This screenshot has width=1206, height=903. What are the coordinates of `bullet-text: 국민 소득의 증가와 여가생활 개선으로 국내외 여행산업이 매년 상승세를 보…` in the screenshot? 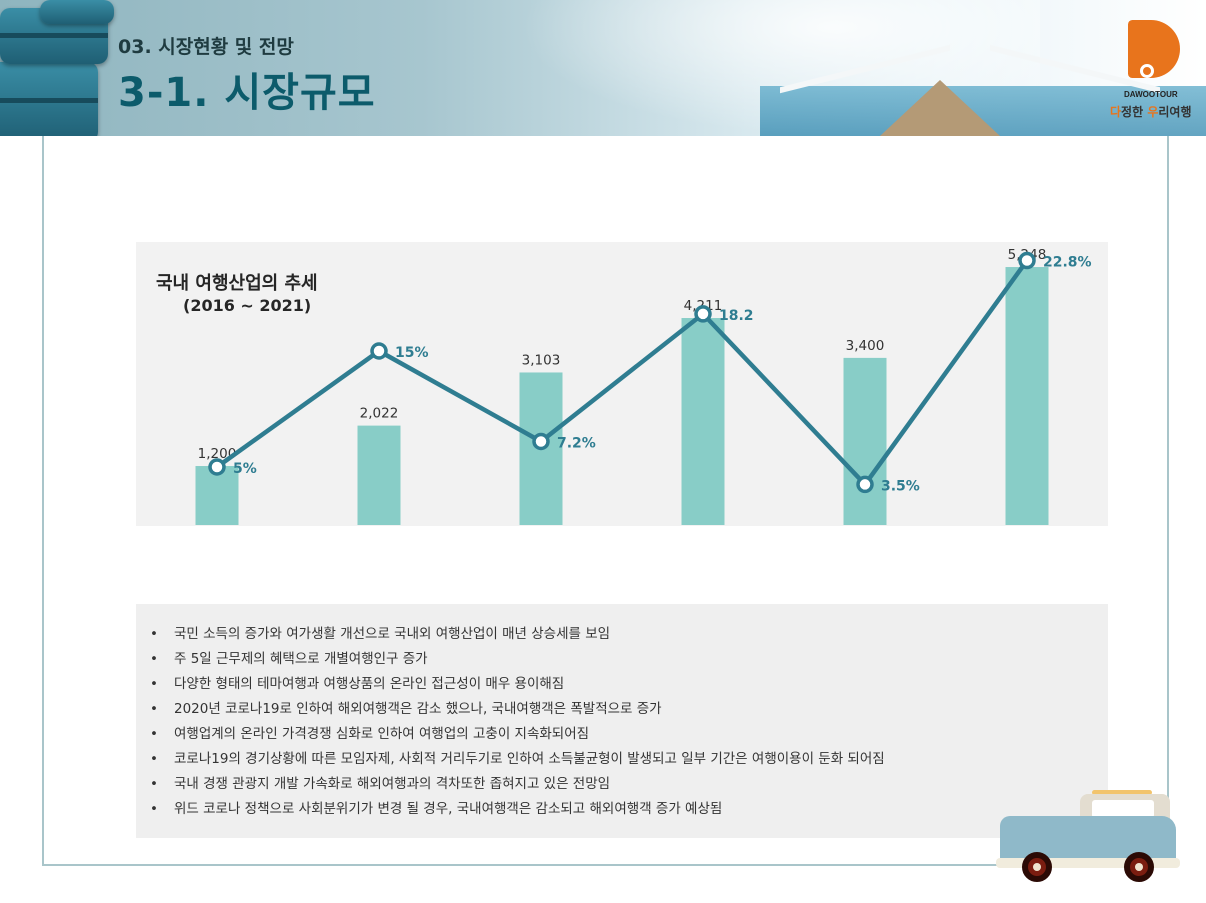 It's located at (392, 634).